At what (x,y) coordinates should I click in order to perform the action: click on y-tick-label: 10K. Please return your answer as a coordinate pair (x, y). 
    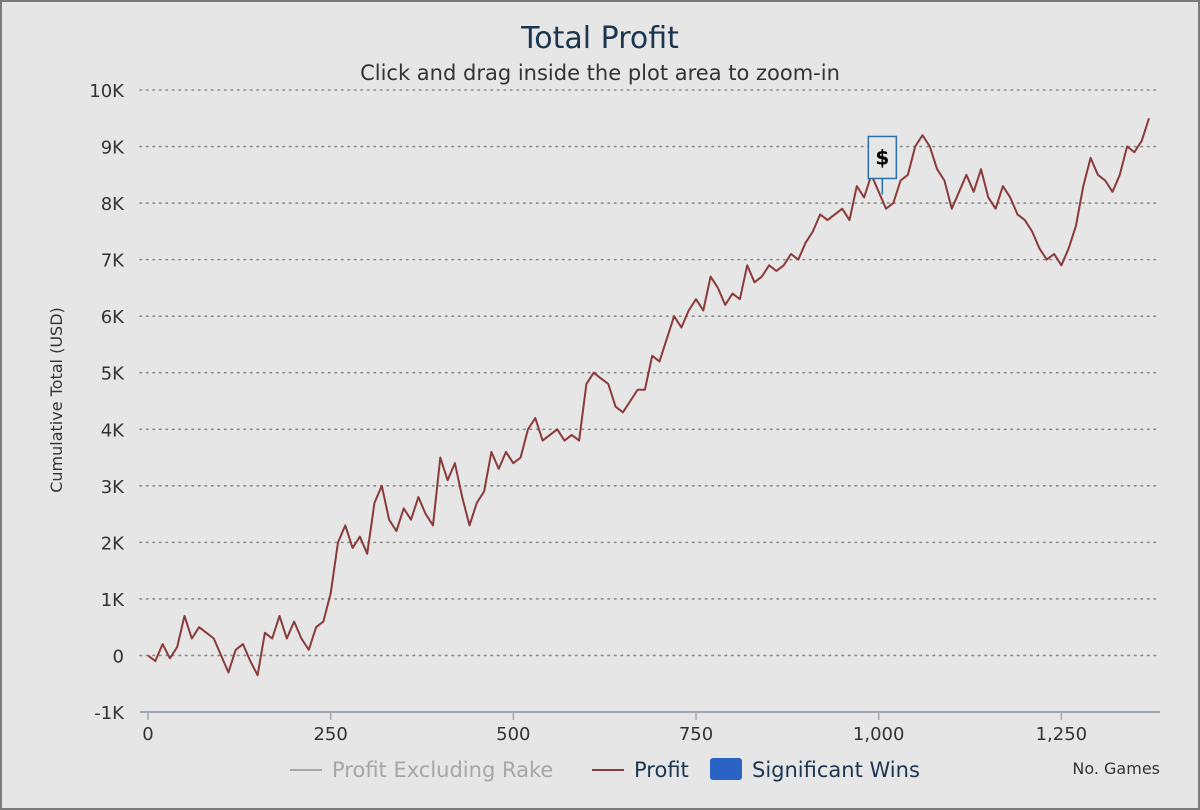
    Looking at the image, I should click on (107, 91).